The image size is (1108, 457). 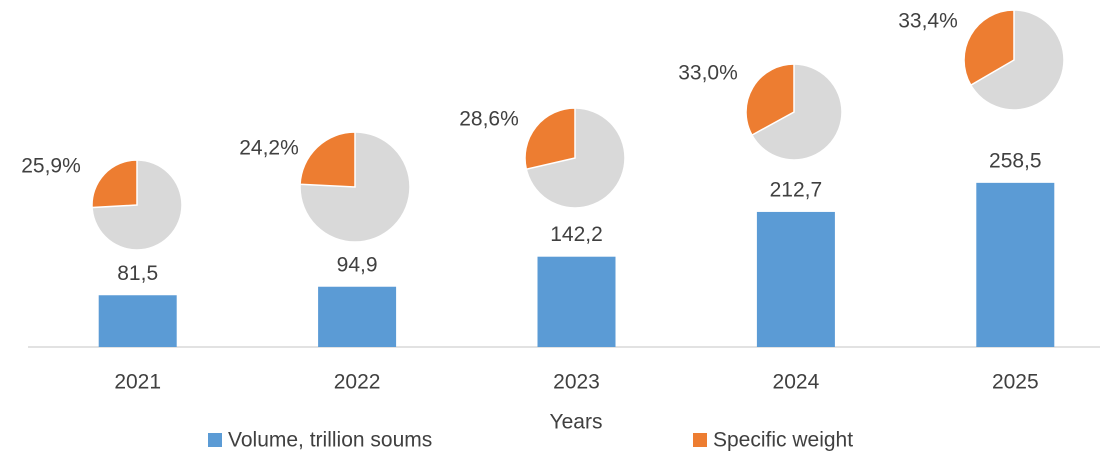 I want to click on bar-value-label: 258,5, so click(x=1015, y=160).